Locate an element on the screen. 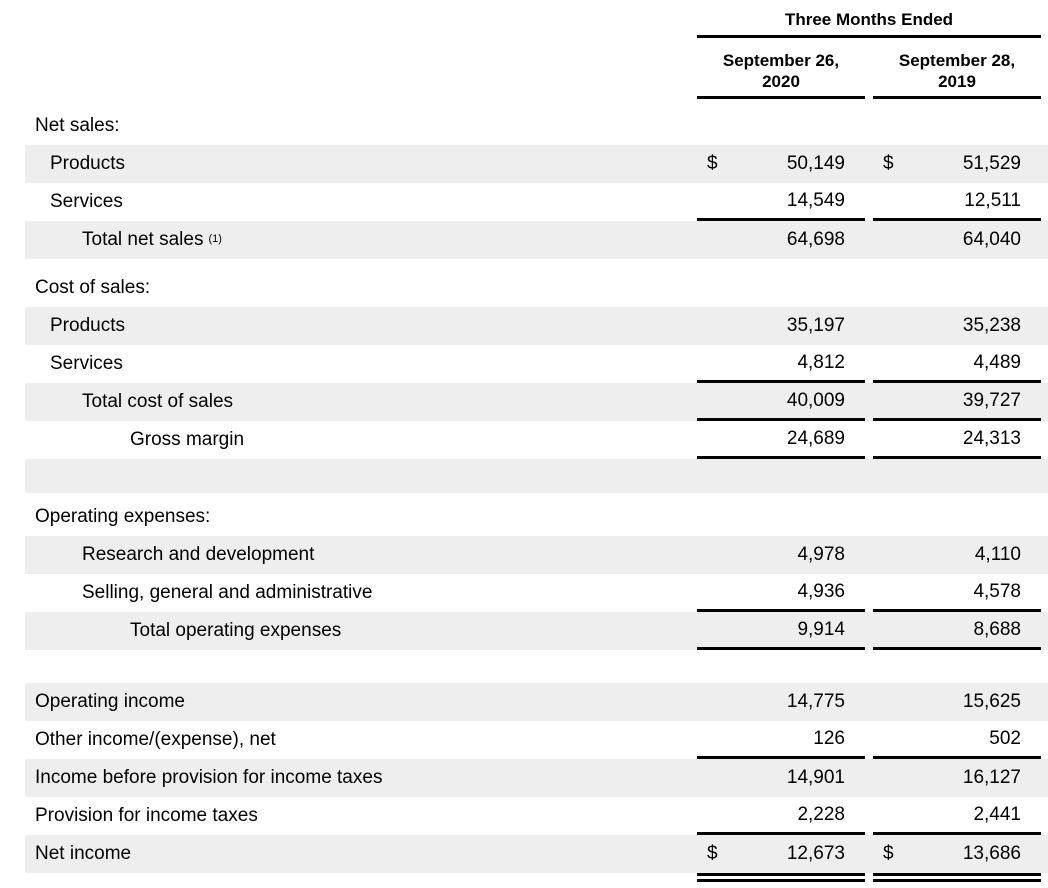 Image resolution: width=1048 pixels, height=888 pixels. value-2019: 15,625 is located at coordinates (991, 701).